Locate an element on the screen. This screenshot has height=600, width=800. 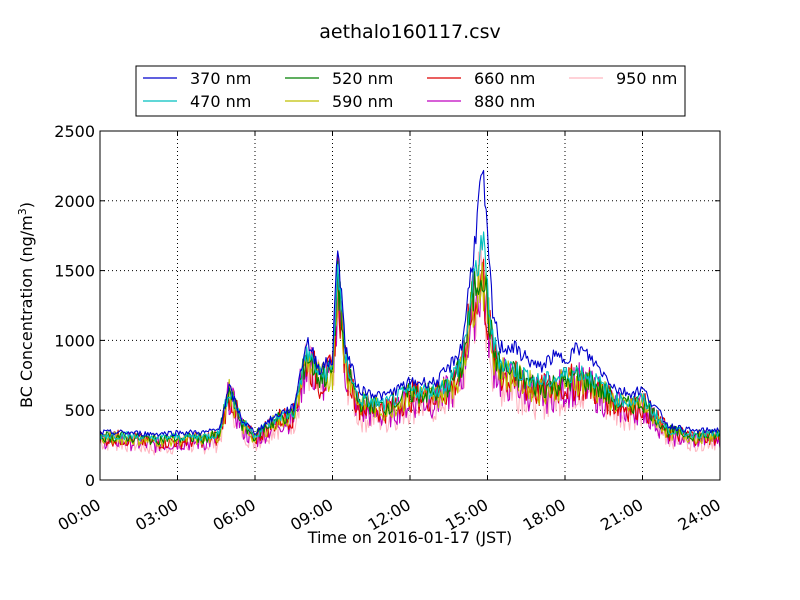
y-tick-label: 1000 is located at coordinates (74, 340).